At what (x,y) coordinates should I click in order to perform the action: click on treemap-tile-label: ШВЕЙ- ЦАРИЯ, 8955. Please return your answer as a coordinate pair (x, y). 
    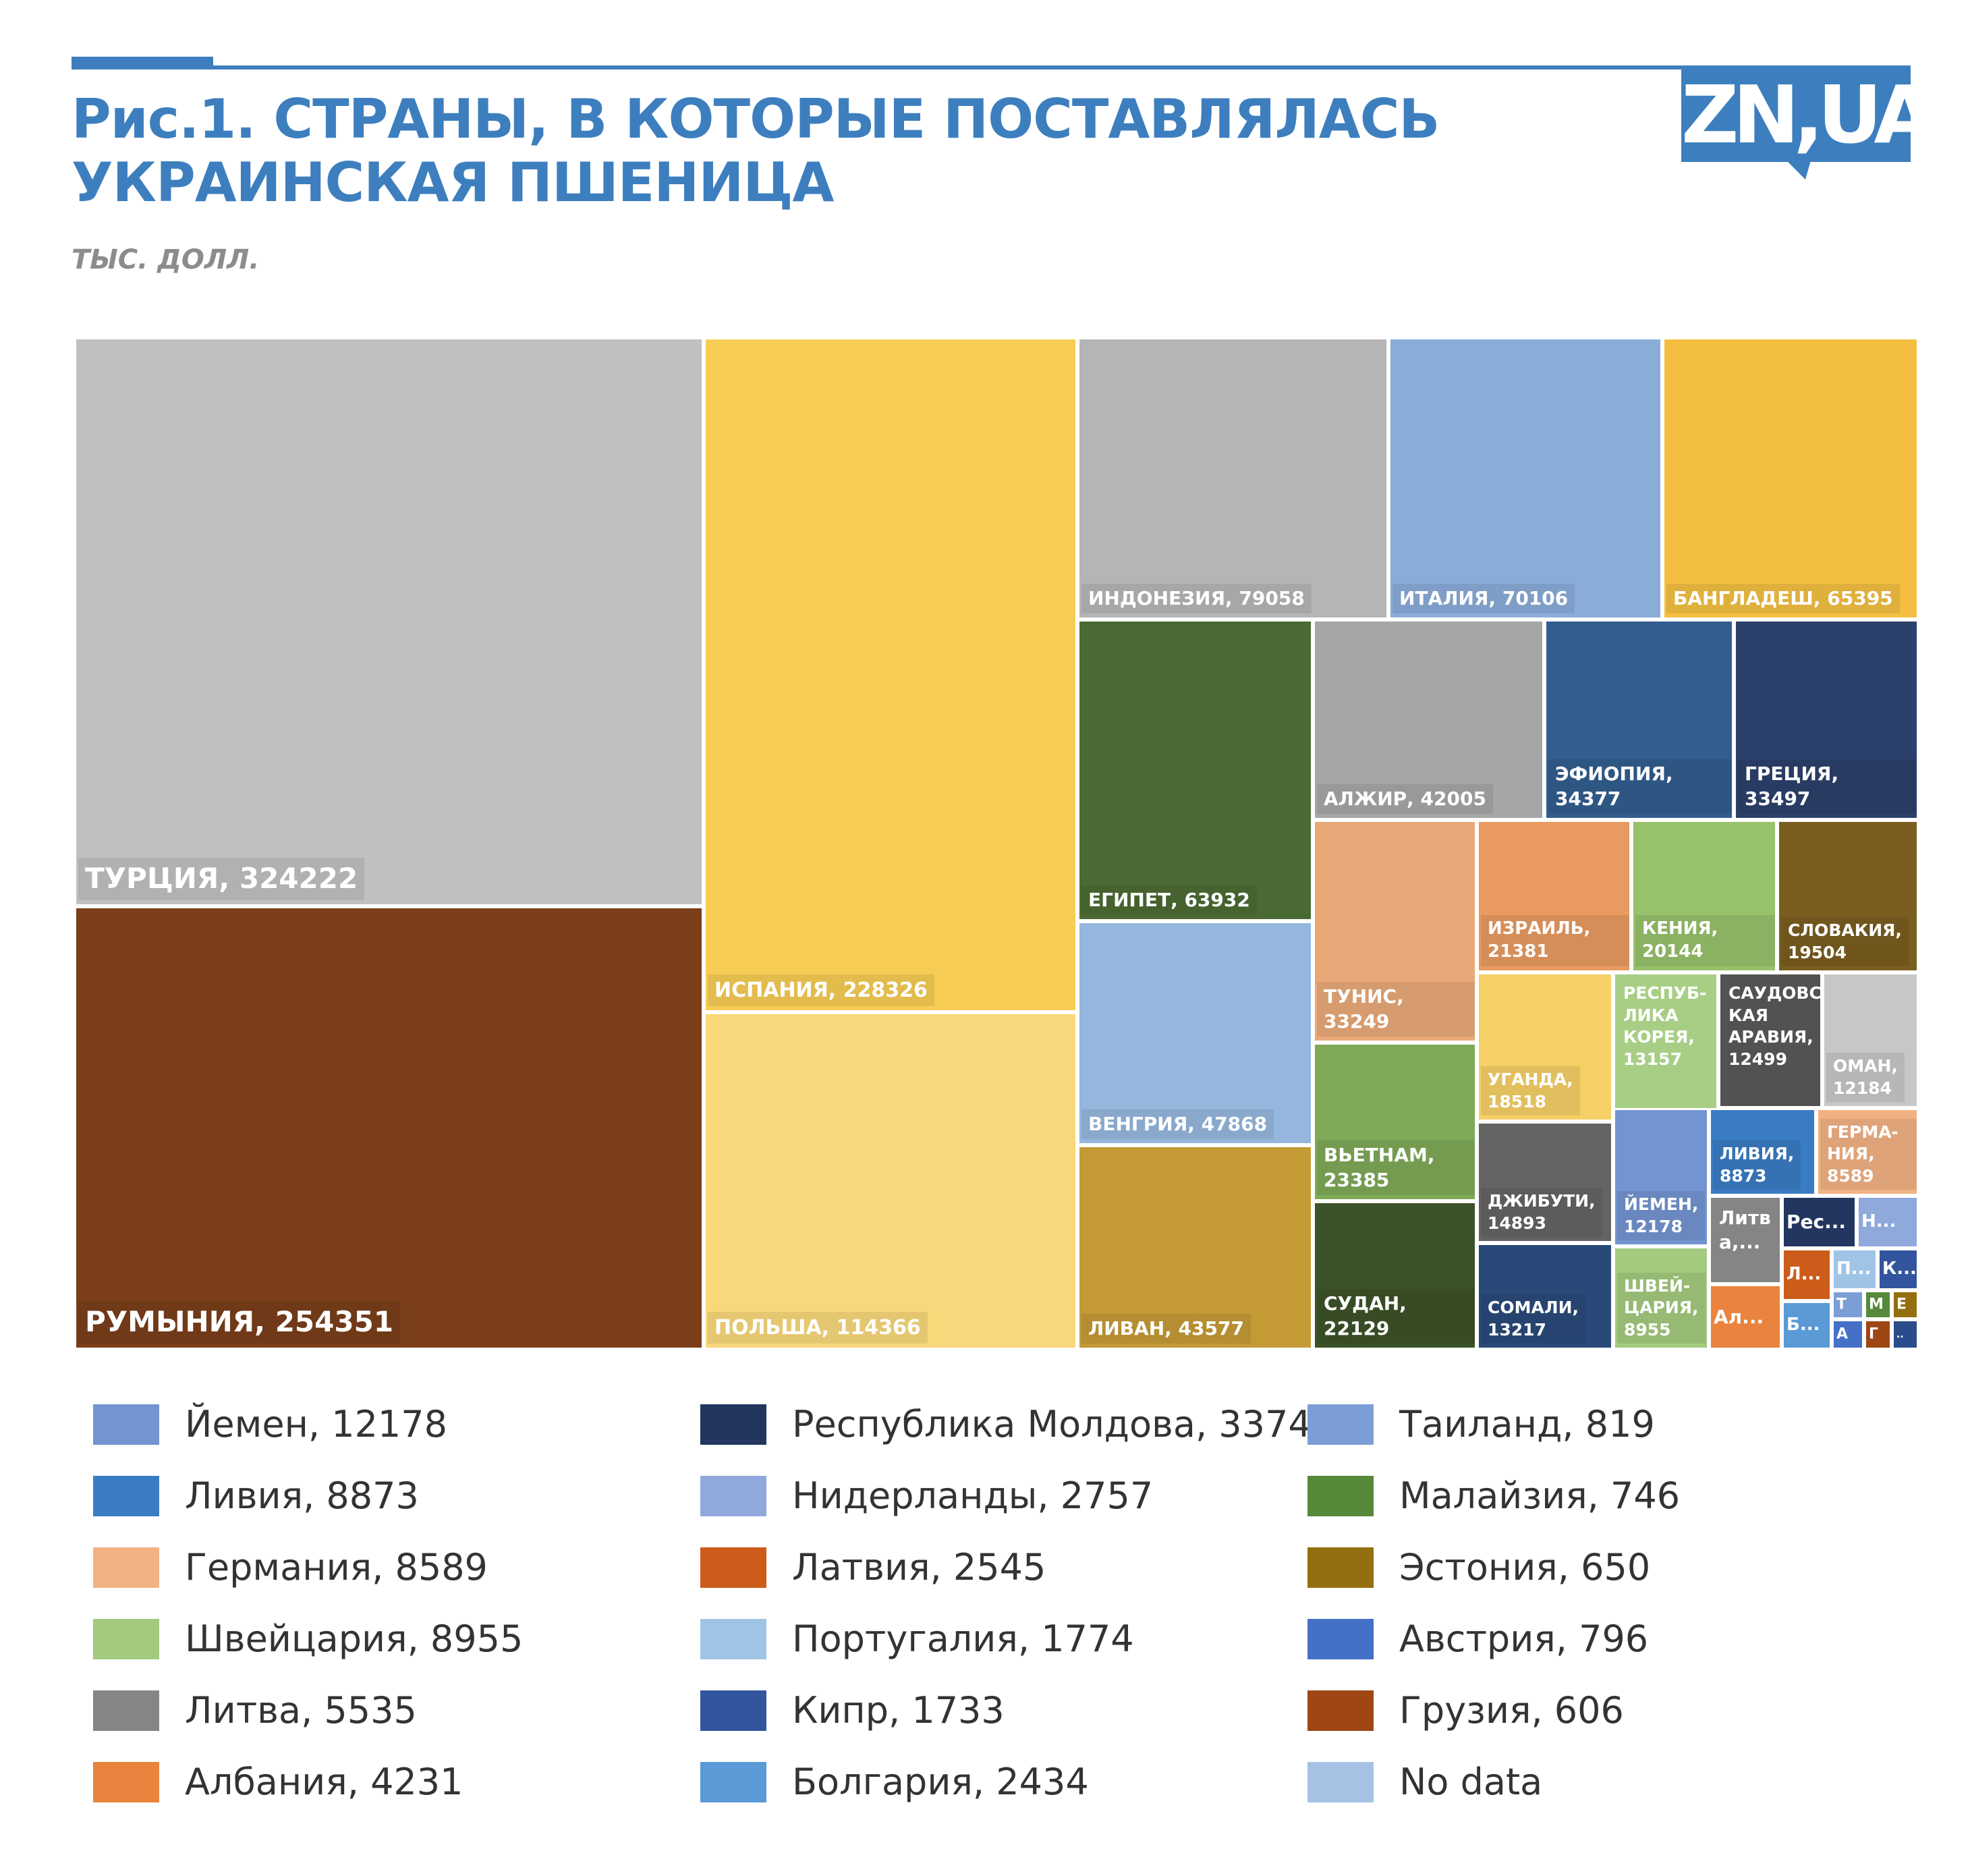
    Looking at the image, I should click on (1661, 1308).